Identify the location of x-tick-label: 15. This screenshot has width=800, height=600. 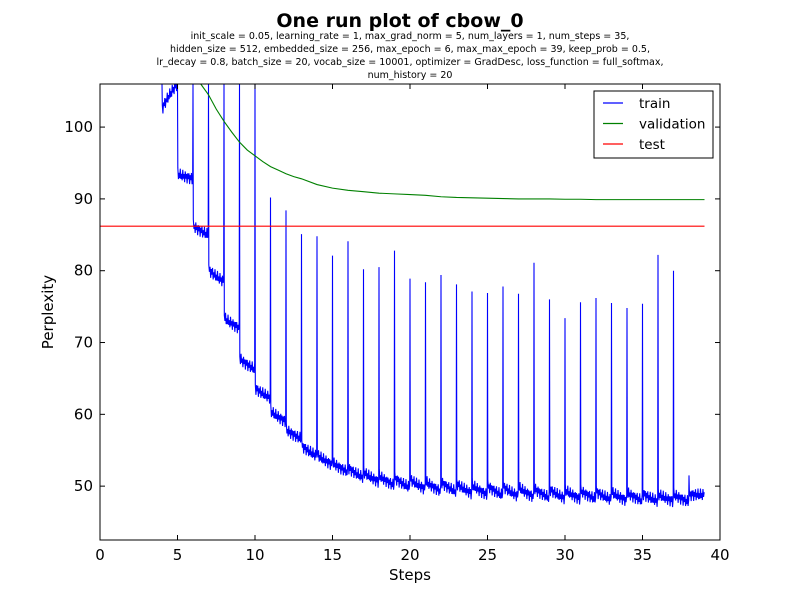
(332, 555).